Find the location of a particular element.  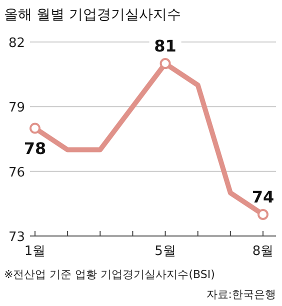

y-tick-label: 79 is located at coordinates (16, 108).